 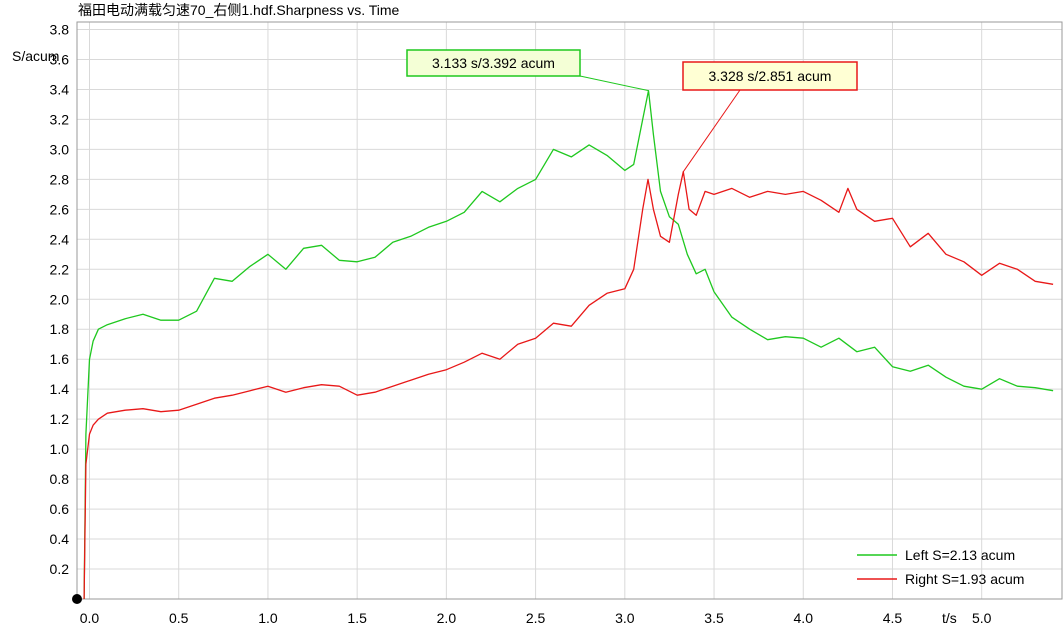 I want to click on x-tick-label: 2.5, so click(x=536, y=618).